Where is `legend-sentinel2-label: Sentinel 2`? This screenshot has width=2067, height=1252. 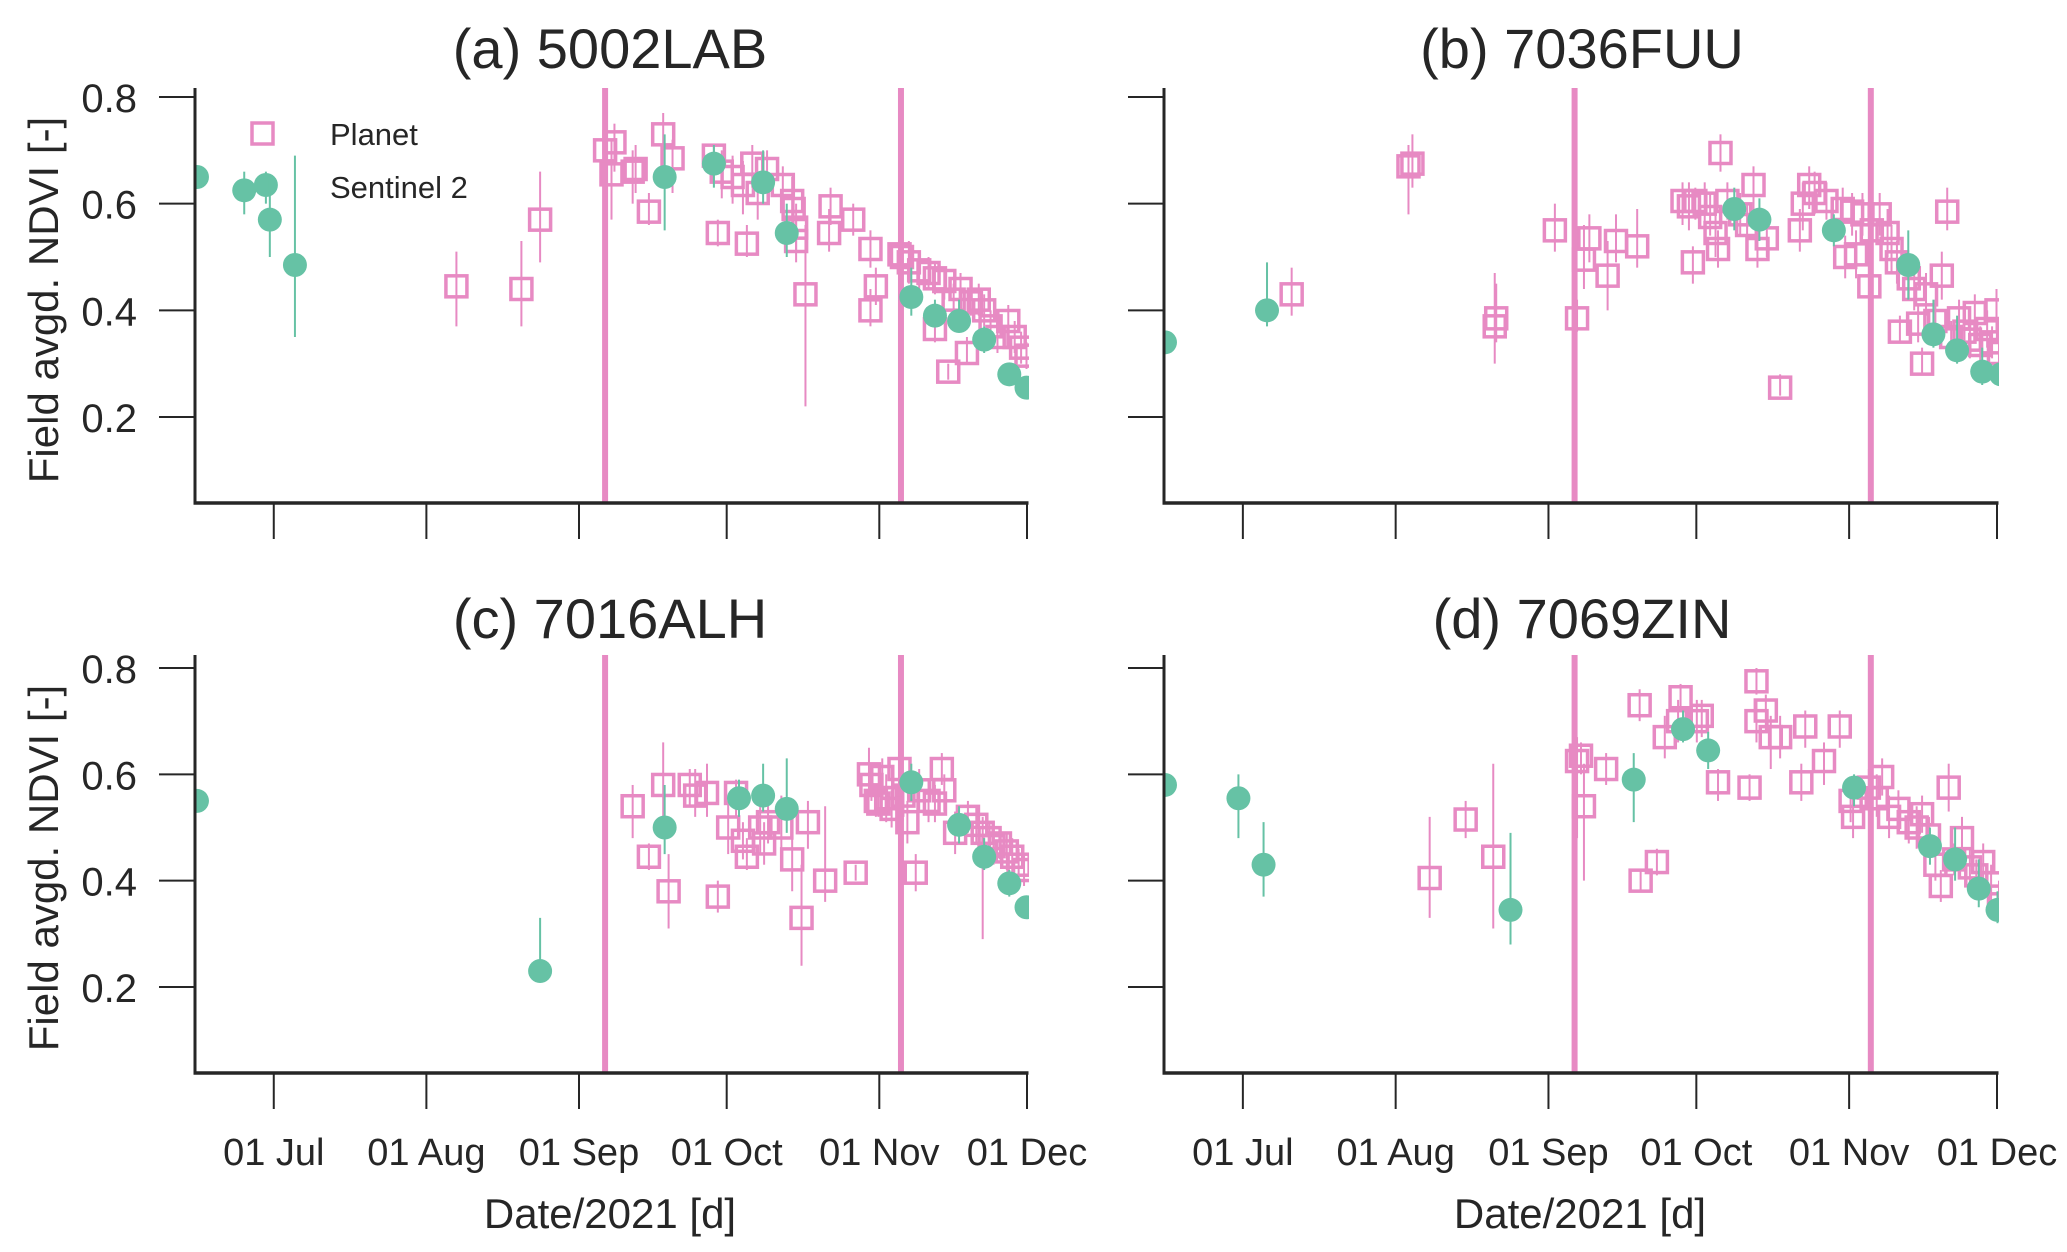 legend-sentinel2-label: Sentinel 2 is located at coordinates (399, 187).